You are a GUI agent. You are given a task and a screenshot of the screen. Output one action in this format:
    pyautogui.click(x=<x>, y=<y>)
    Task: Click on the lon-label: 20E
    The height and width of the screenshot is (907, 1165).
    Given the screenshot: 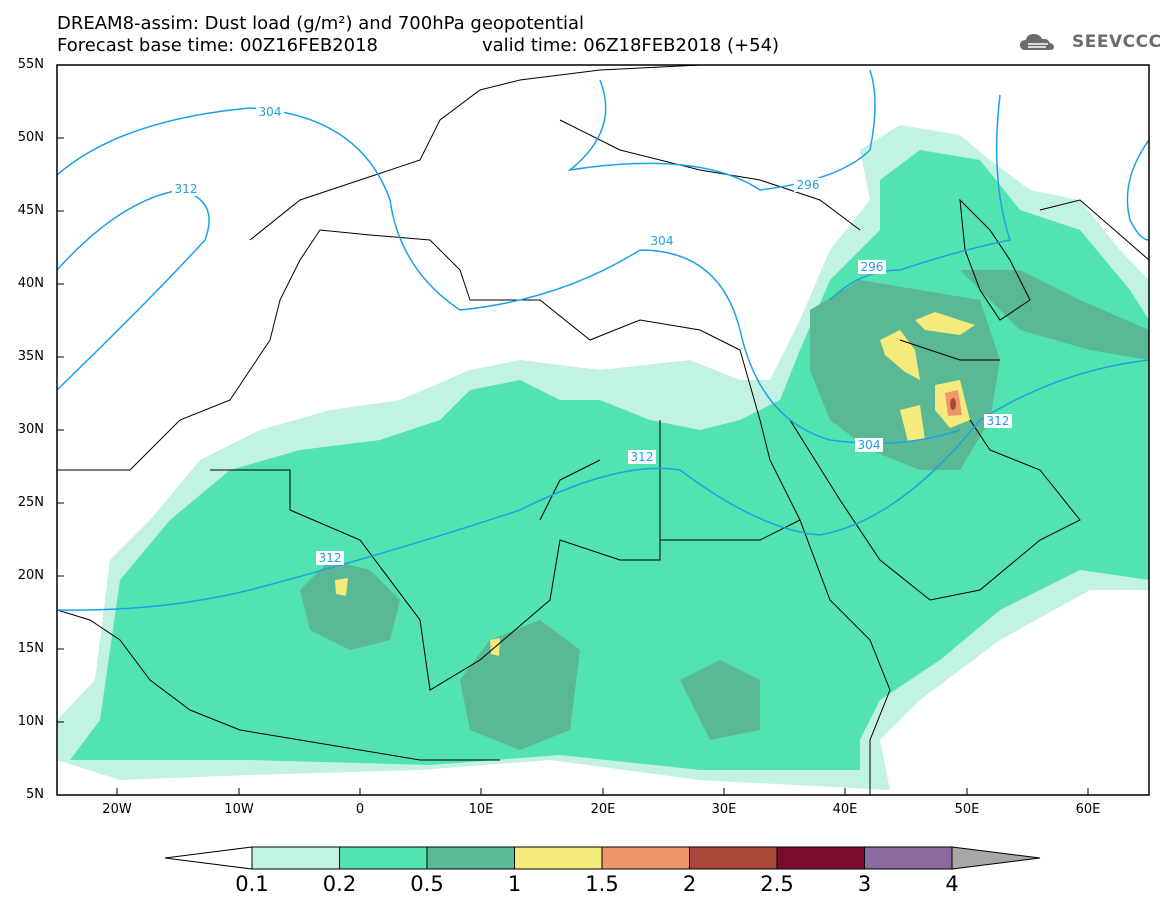 What is the action you would take?
    pyautogui.click(x=603, y=809)
    